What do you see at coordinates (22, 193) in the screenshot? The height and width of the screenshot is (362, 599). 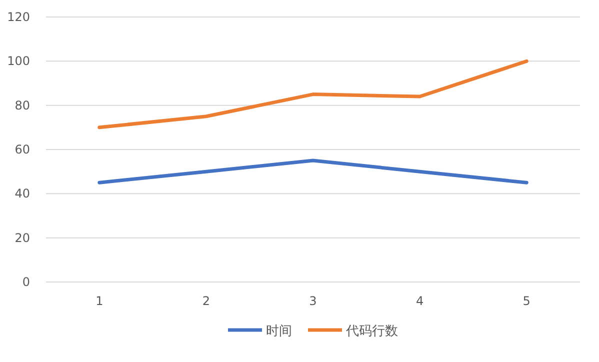 I see `y-tick-label: 40` at bounding box center [22, 193].